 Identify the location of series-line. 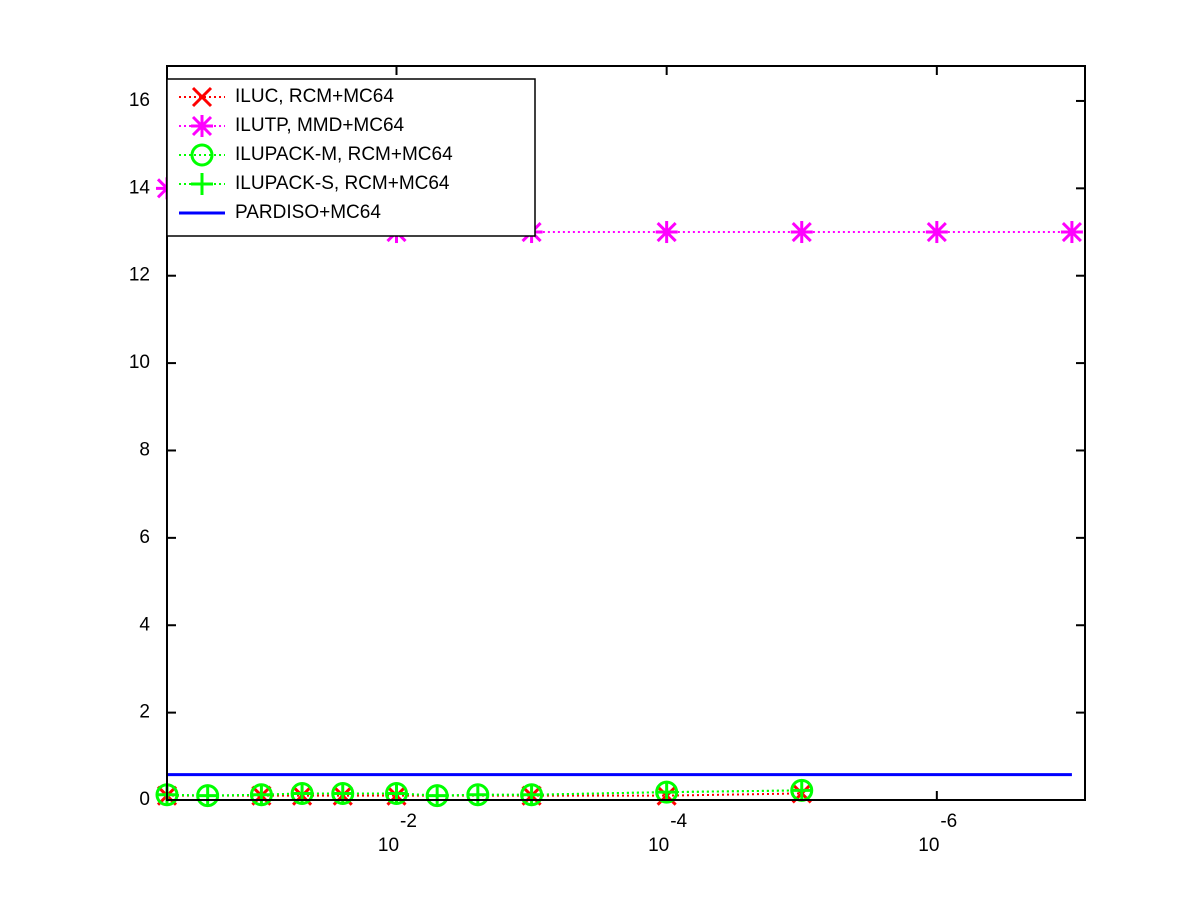
(484, 793).